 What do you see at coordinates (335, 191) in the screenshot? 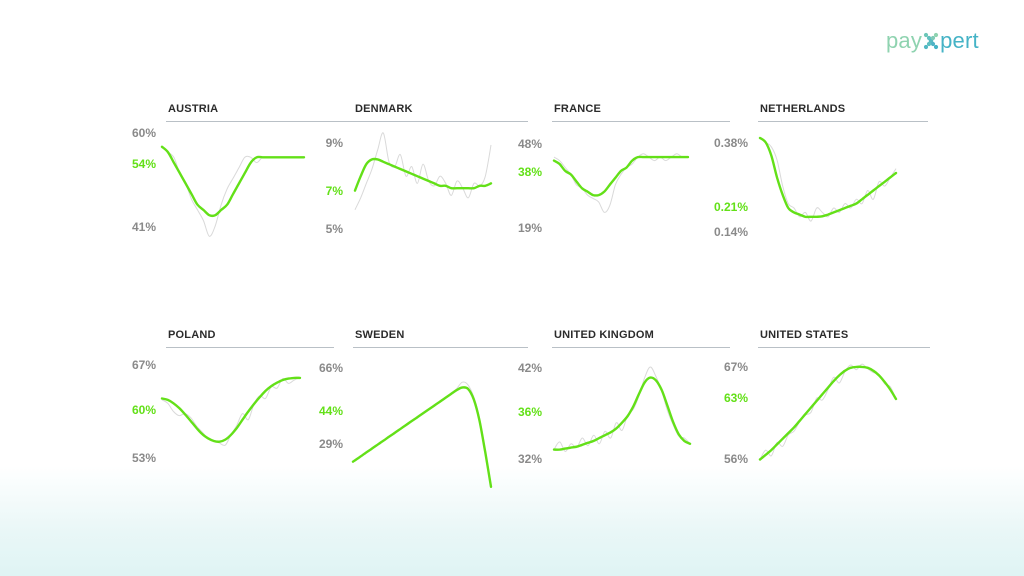
I see `highlight-value-label: 7%` at bounding box center [335, 191].